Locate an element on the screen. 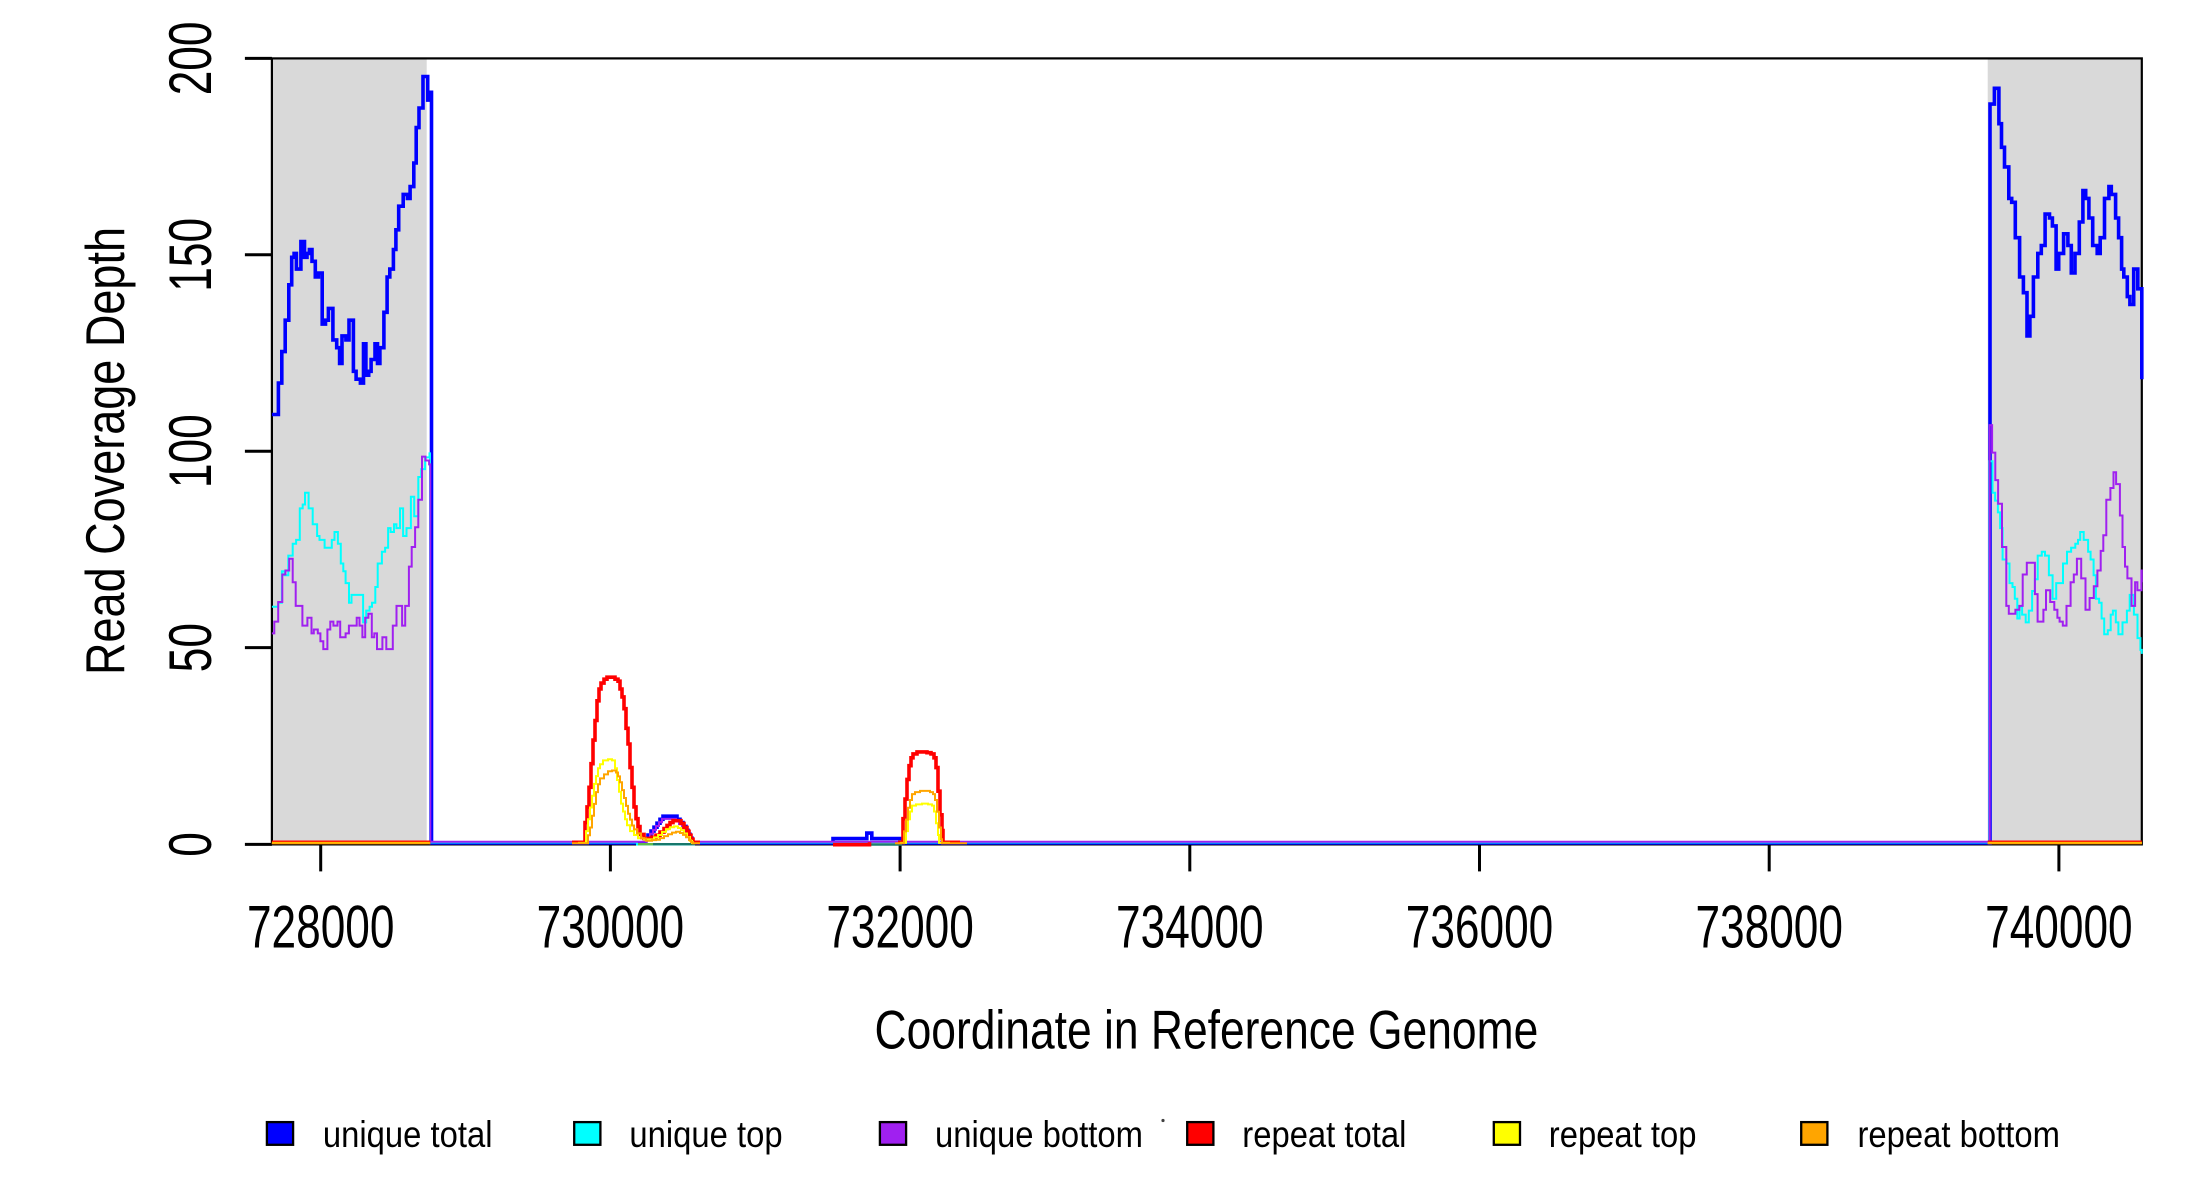 Image resolution: width=2200 pixels, height=1200 pixels. svg-text: repeat top is located at coordinates (1623, 1134).